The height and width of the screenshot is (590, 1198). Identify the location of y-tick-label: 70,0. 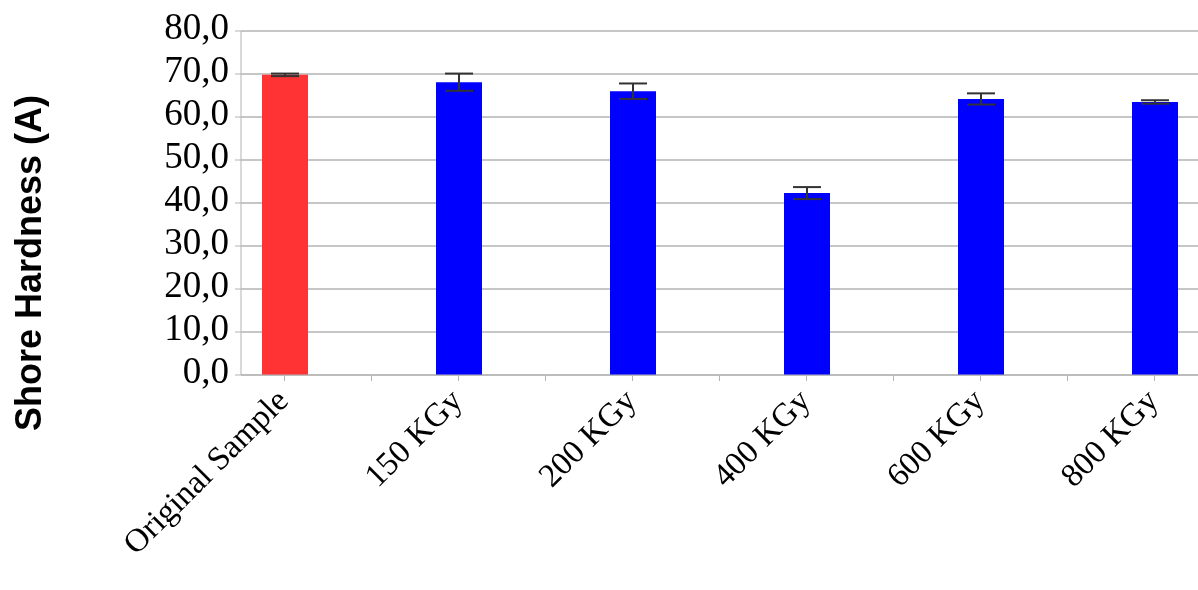
(196, 70).